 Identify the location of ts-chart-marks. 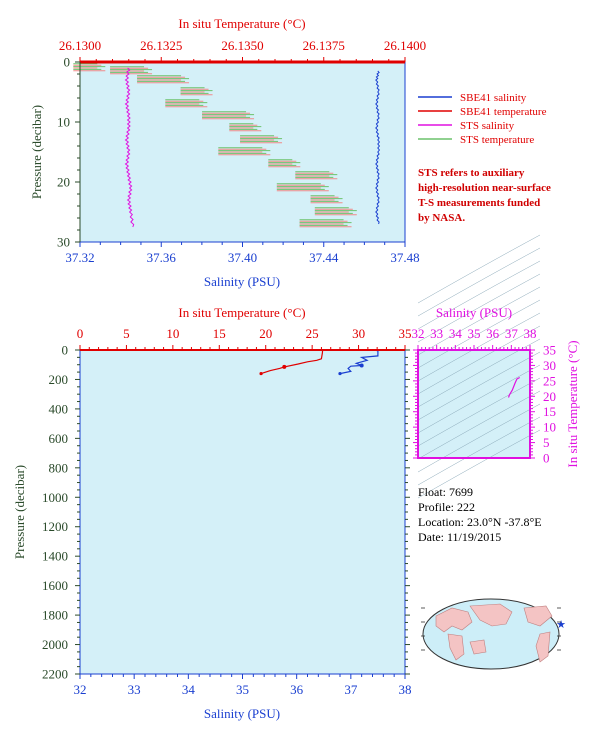
(513, 387).